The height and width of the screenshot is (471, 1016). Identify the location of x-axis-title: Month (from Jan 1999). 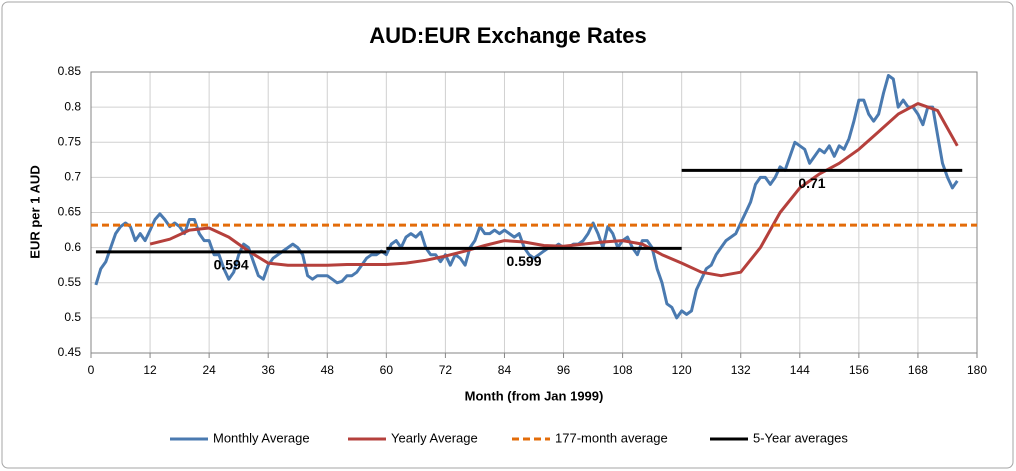
(534, 395).